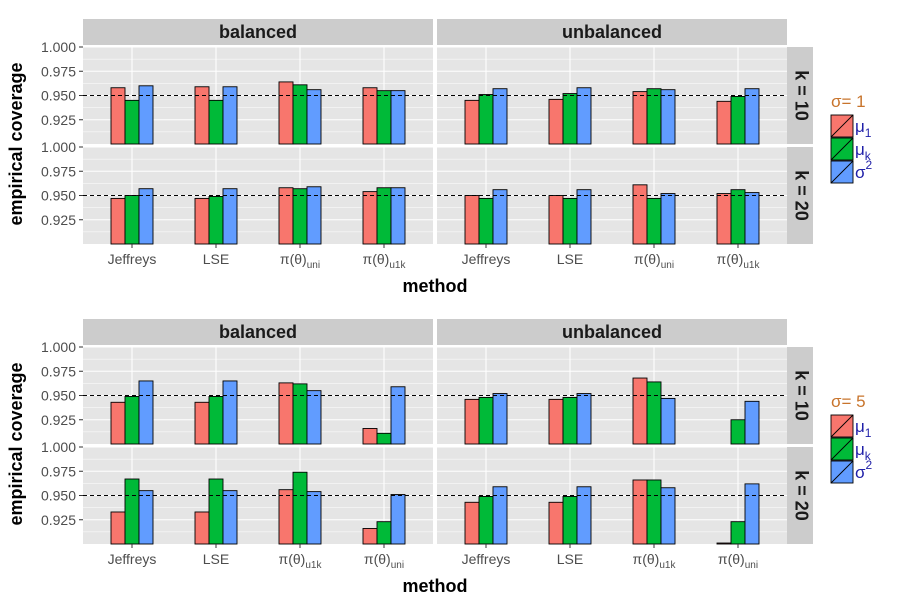 The height and width of the screenshot is (600, 900). I want to click on row-strip-label: k = 20, so click(801, 195).